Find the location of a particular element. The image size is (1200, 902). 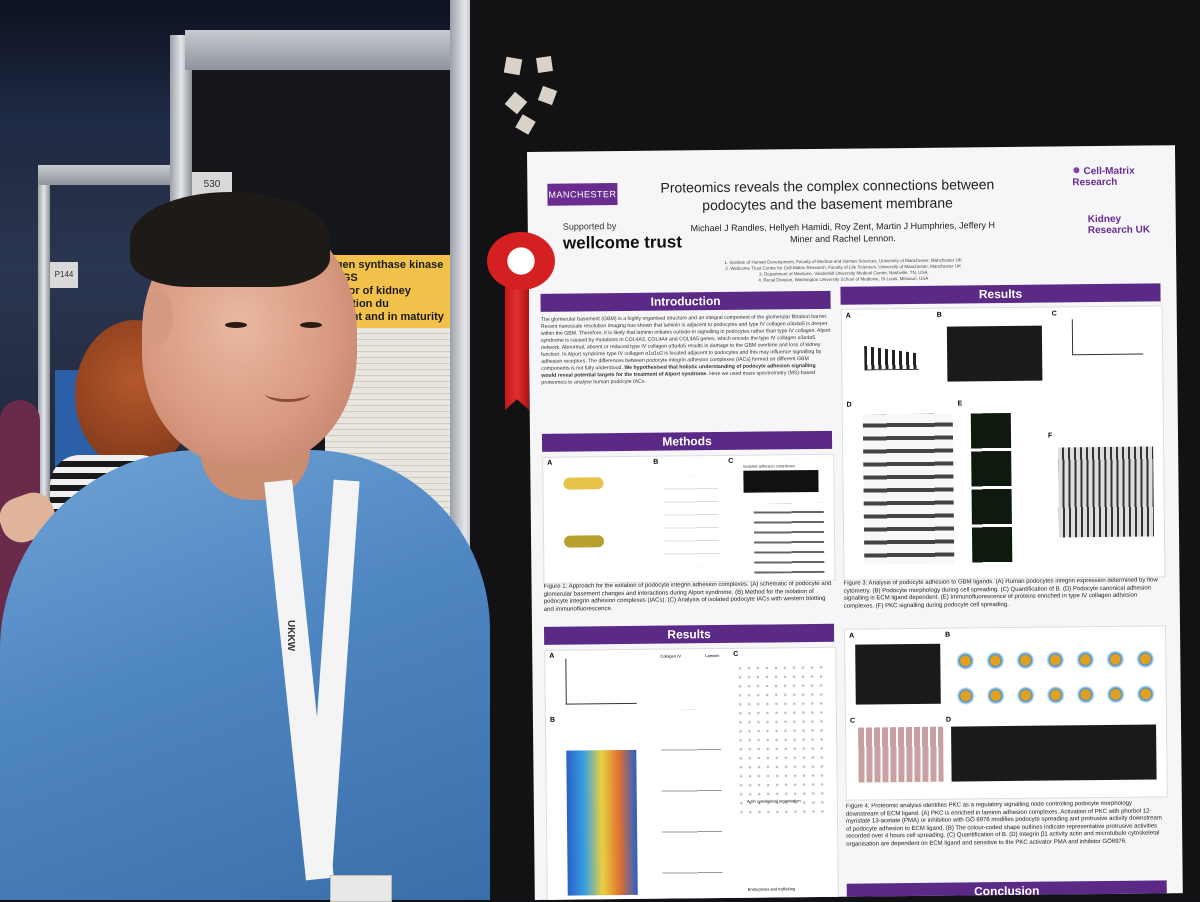

western-blot is located at coordinates (789, 538).